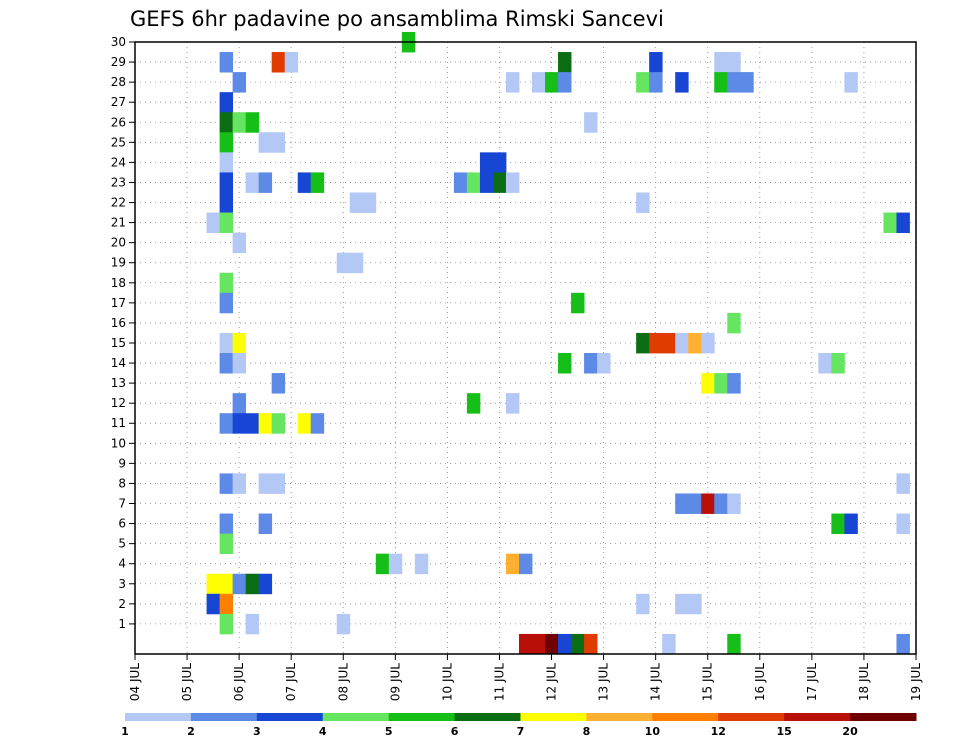  Describe the element at coordinates (118, 223) in the screenshot. I see `y-tick-label: 21` at that location.